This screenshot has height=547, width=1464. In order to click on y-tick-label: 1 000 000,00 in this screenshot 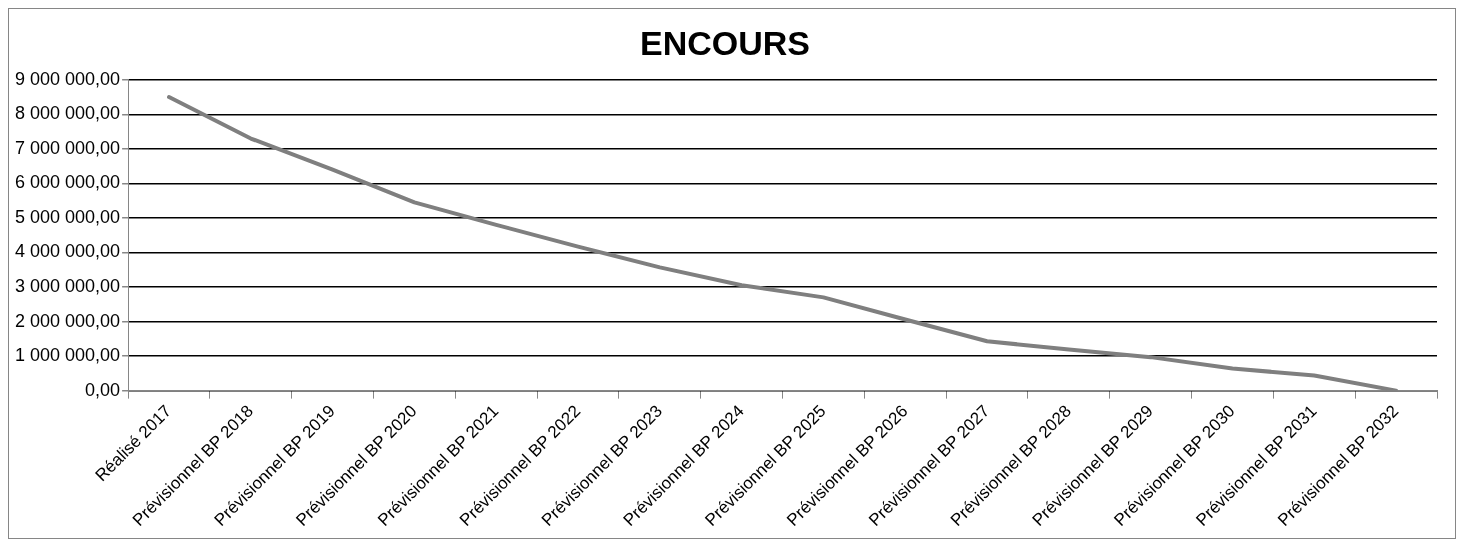, I will do `click(67, 355)`.